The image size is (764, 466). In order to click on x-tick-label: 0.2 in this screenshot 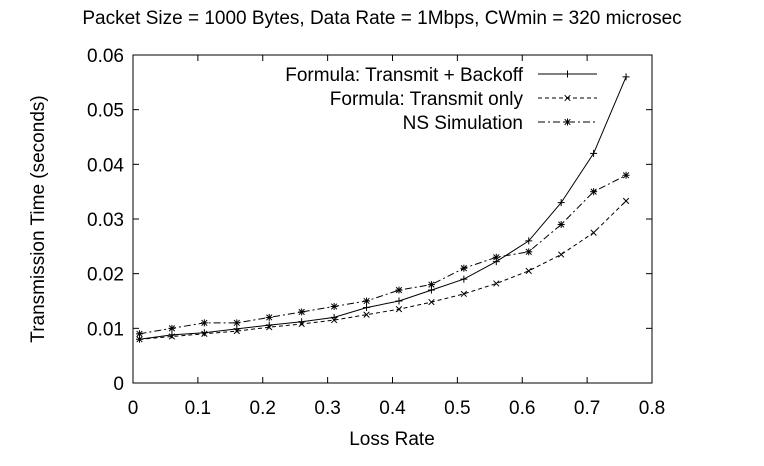, I will do `click(263, 408)`.